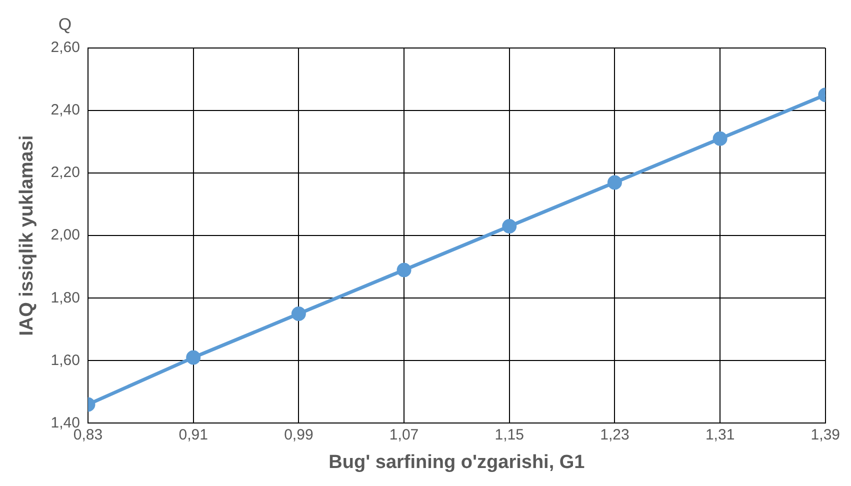 This screenshot has width=851, height=486. What do you see at coordinates (65, 173) in the screenshot?
I see `y-tick-label: 2,20` at bounding box center [65, 173].